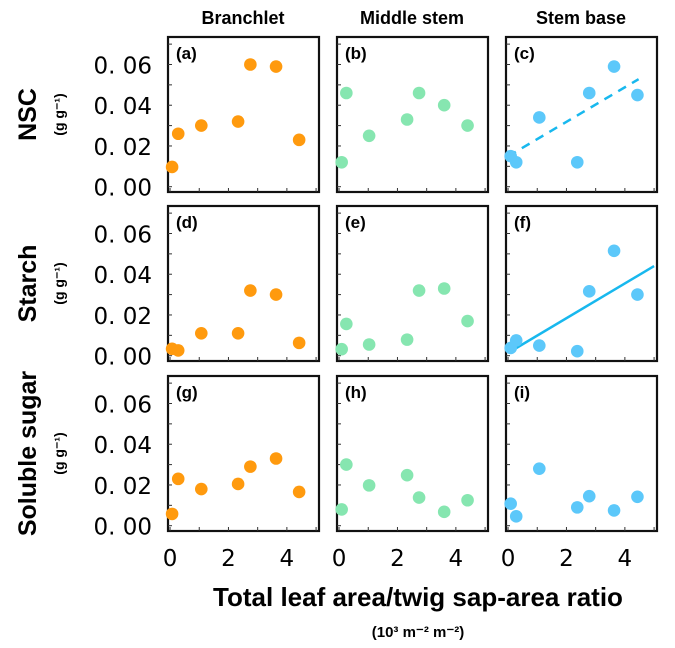  I want to click on panel-g: (g), so click(243, 453).